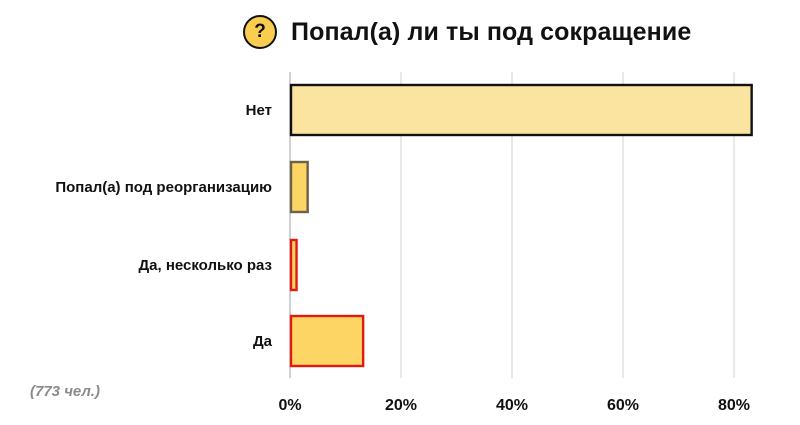 The width and height of the screenshot is (800, 425). What do you see at coordinates (401, 405) in the screenshot?
I see `x-tick-label-20: 20%` at bounding box center [401, 405].